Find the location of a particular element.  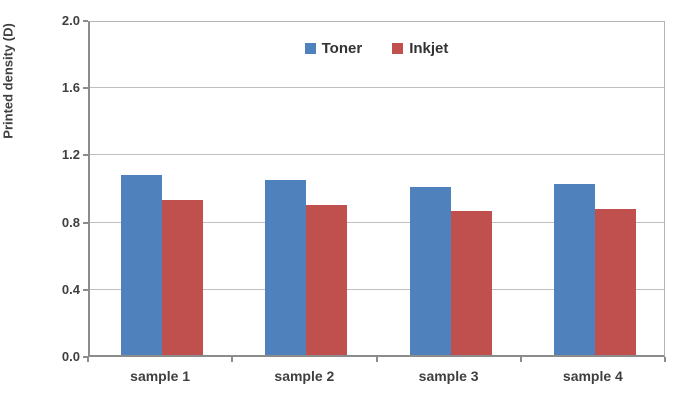

y-axis-title: Printed density (D) is located at coordinates (8, 81).